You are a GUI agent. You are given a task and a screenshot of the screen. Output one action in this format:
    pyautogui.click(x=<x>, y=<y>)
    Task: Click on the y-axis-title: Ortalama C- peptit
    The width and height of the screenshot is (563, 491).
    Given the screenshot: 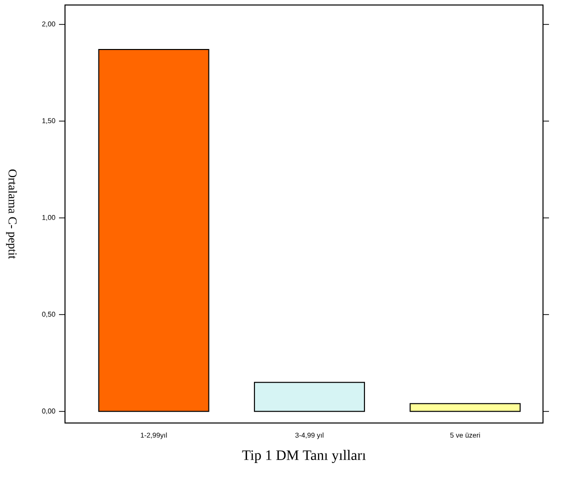 What is the action you would take?
    pyautogui.click(x=11, y=214)
    